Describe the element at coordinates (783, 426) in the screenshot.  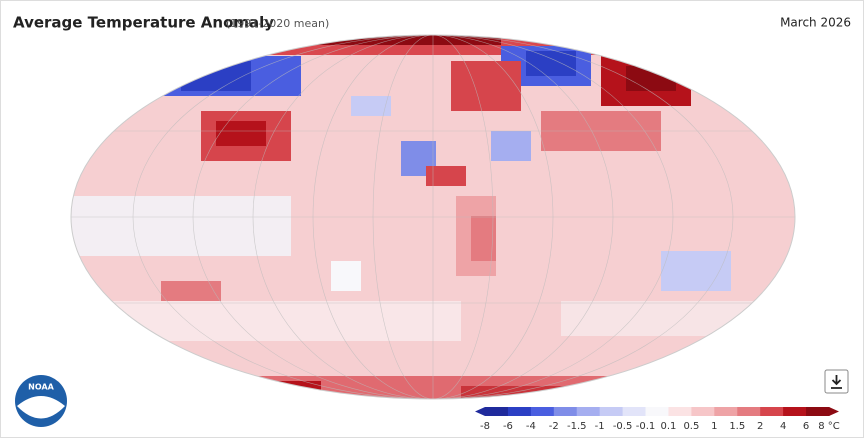
I see `legend-tick-label: 4` at that location.